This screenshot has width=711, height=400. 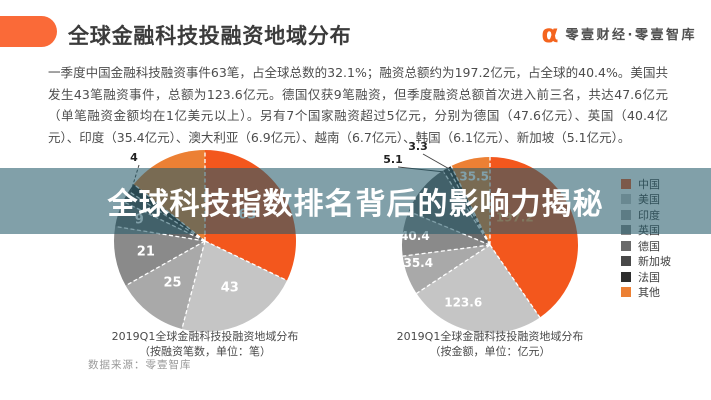 What do you see at coordinates (210, 36) in the screenshot?
I see `page-title: 全球金融科技投融资地域分布` at bounding box center [210, 36].